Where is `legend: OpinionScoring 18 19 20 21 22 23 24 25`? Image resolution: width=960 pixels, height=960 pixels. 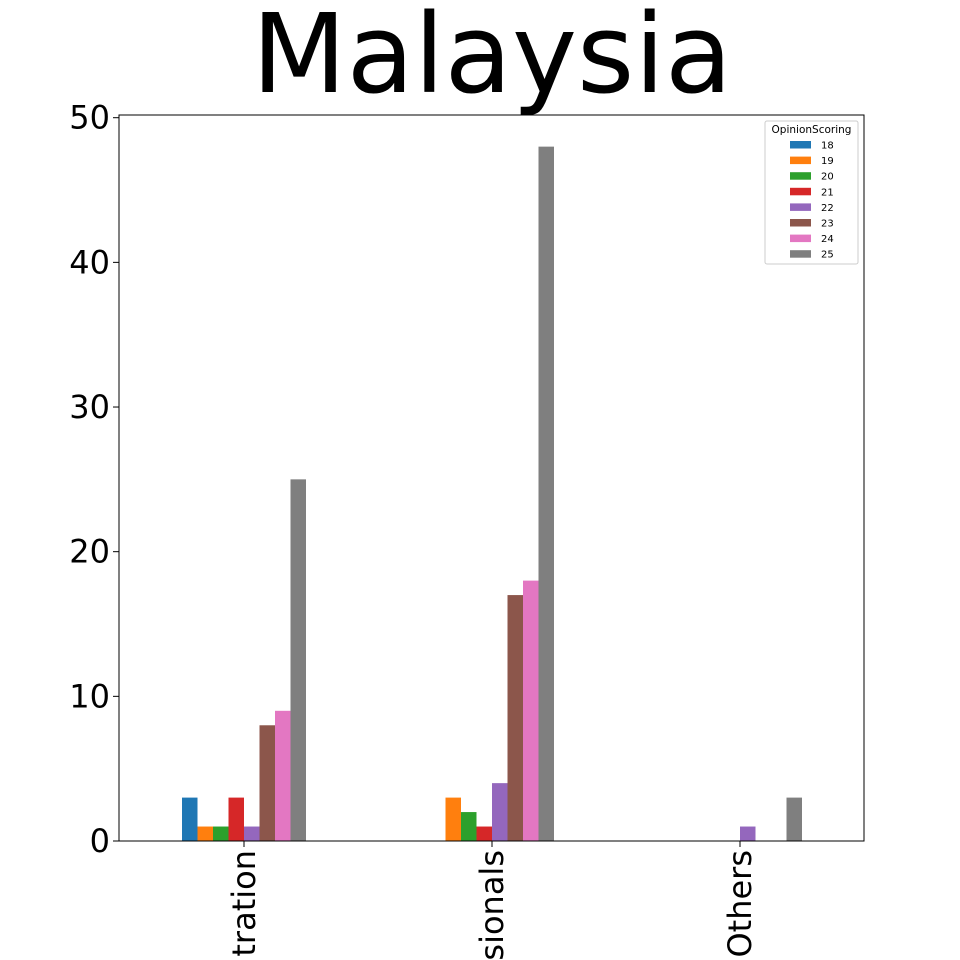
legend: OpinionScoring 18 19 20 21 22 23 24 25 is located at coordinates (811, 192).